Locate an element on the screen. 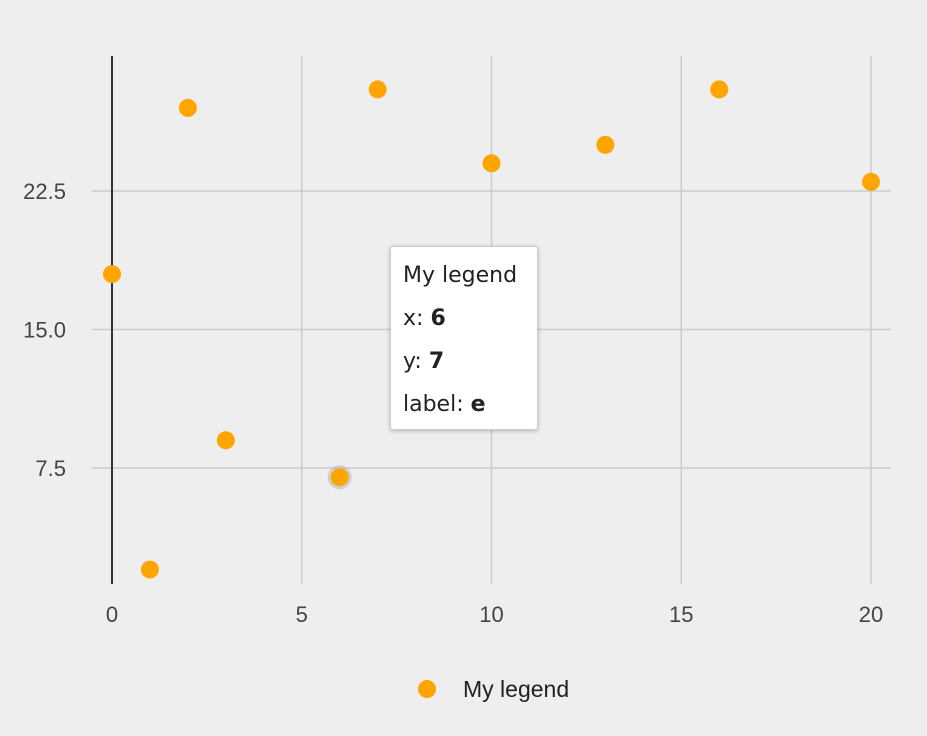 The width and height of the screenshot is (927, 736). x-tick-label: 20 is located at coordinates (871, 614).